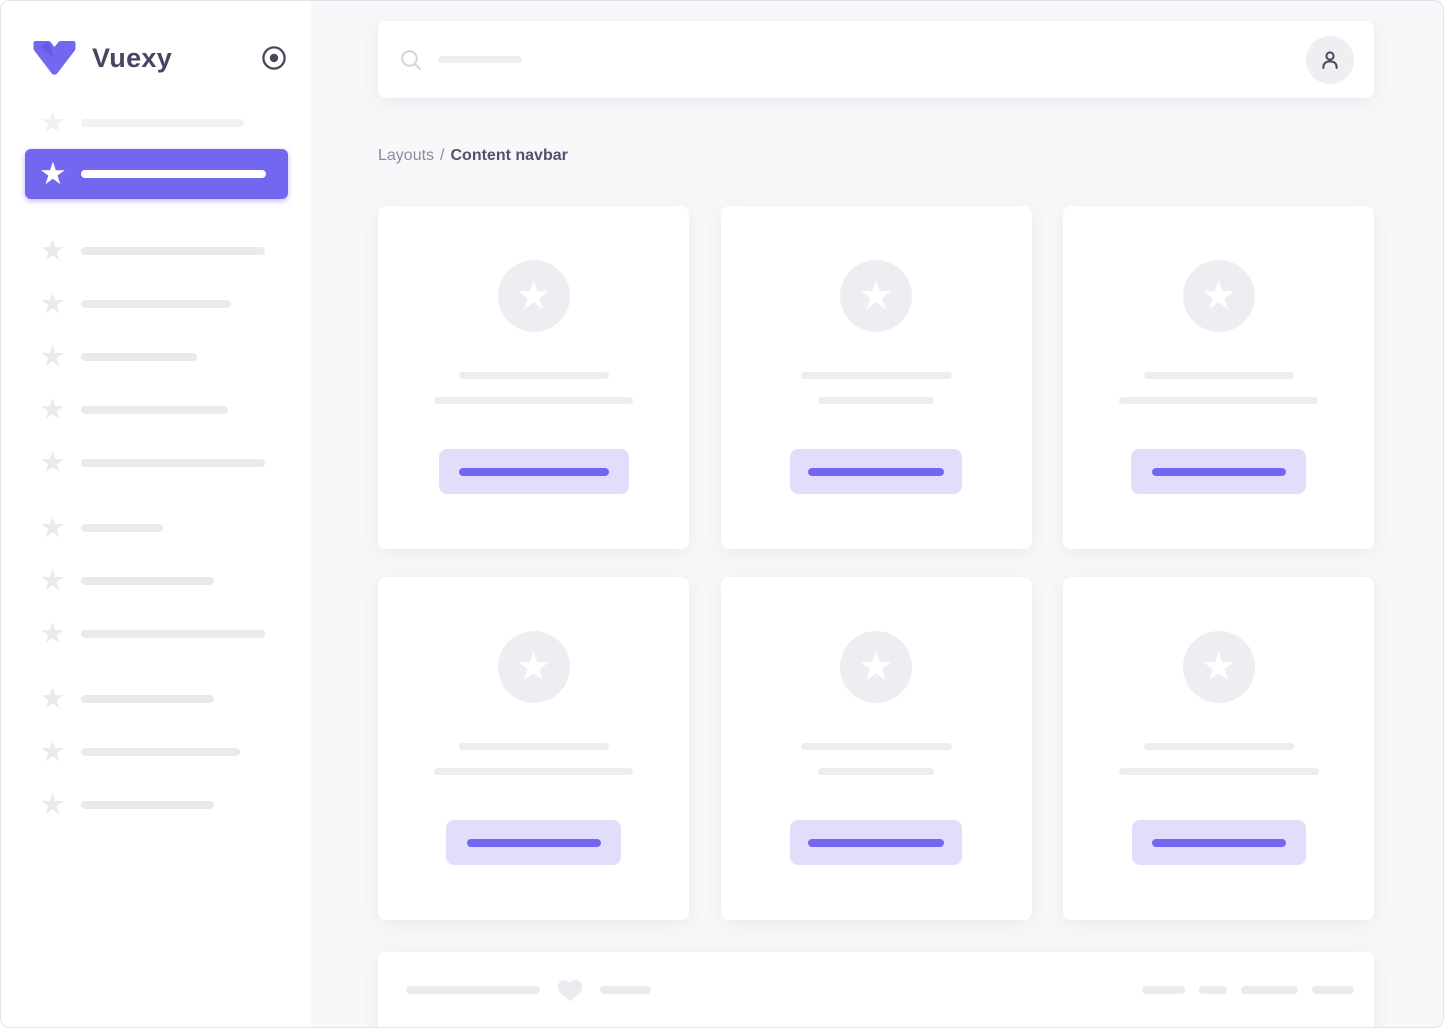 Image resolution: width=1444 pixels, height=1028 pixels. I want to click on search-placeholder-skeleton, so click(480, 59).